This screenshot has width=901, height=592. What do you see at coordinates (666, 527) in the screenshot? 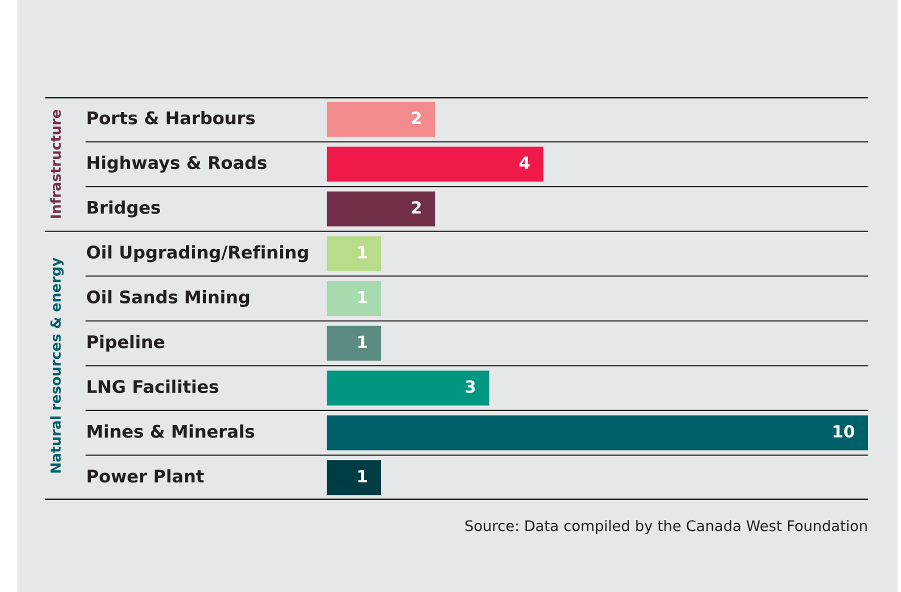
I see `source-note: Source: Data compiled by the Canada West Foundation` at bounding box center [666, 527].